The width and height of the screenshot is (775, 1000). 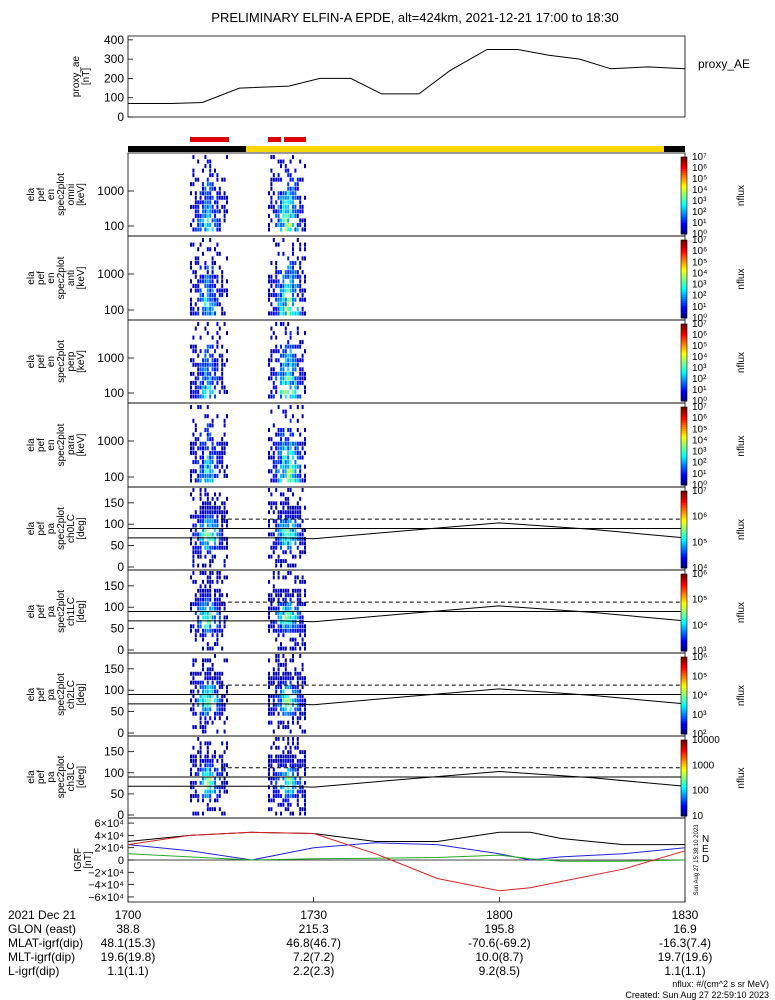 I want to click on footer-value: 1700, so click(x=128, y=915).